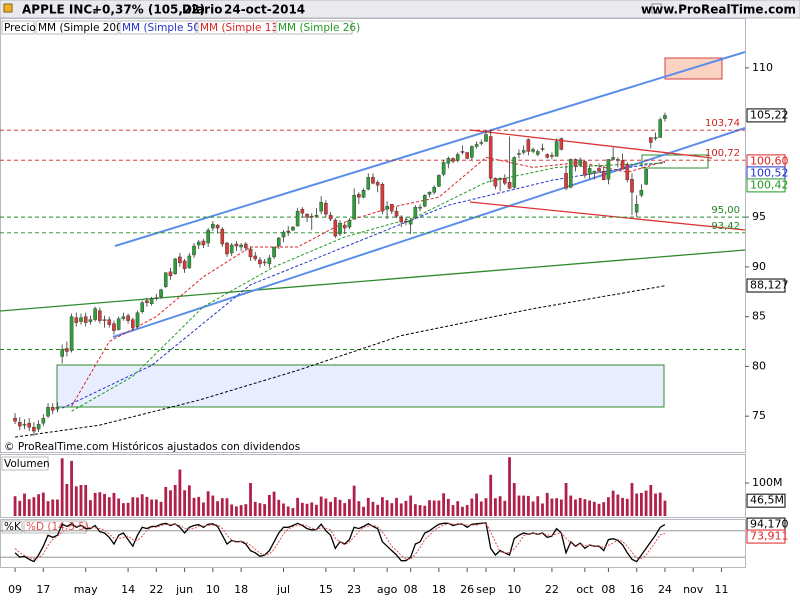 The image size is (800, 600). Describe the element at coordinates (769, 160) in the screenshot. I see `value-tag-label: 100,60` at that location.